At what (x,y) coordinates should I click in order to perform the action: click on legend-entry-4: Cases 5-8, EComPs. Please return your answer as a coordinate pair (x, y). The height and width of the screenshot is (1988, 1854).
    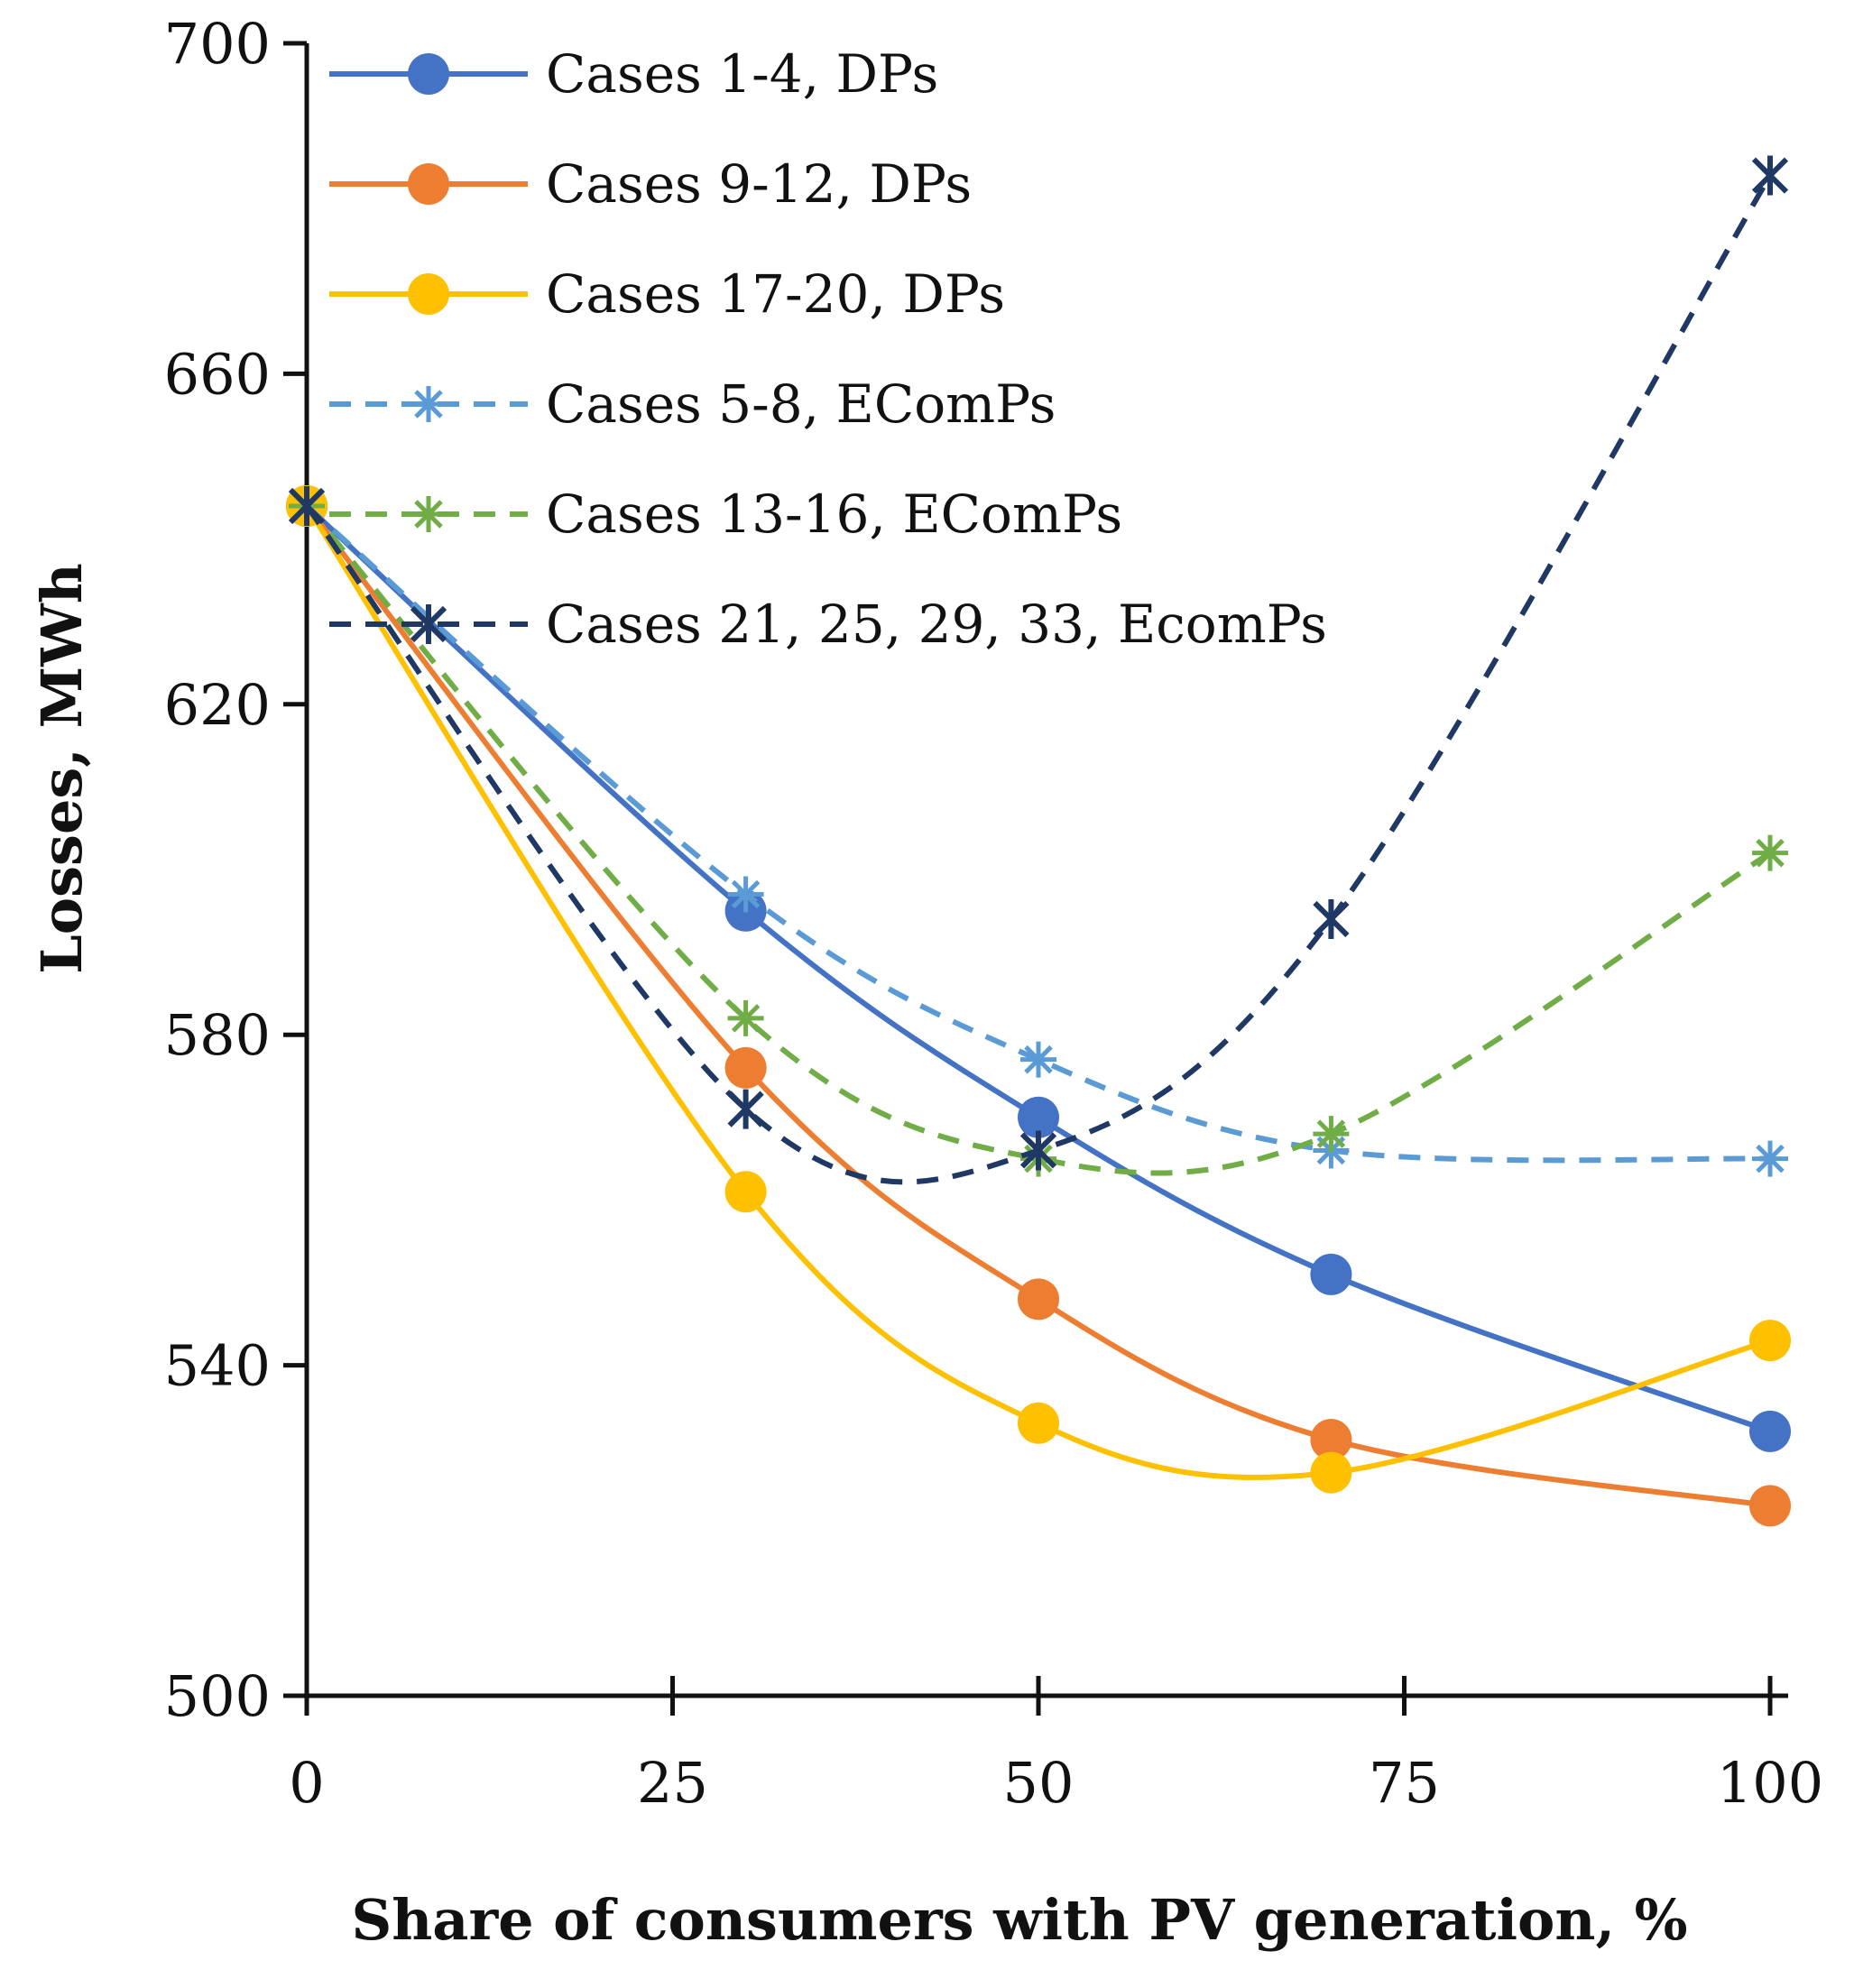
    Looking at the image, I should click on (693, 404).